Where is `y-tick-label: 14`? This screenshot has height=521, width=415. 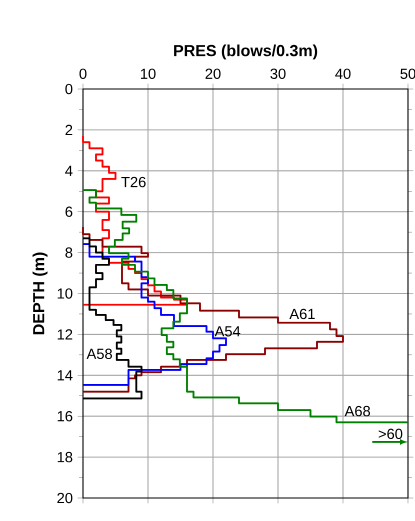 y-tick-label: 14 is located at coordinates (65, 375).